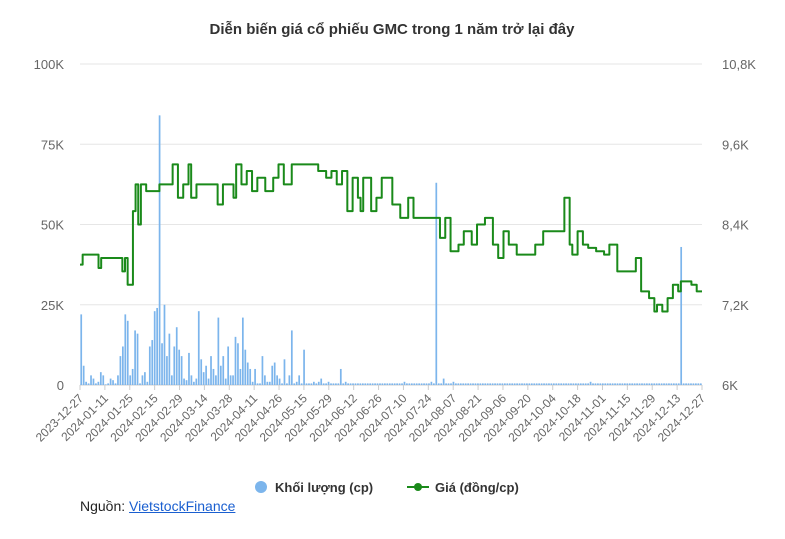 The height and width of the screenshot is (539, 785). I want to click on legend: Khối lượng (cp) Giá (đồng/cp), so click(387, 487).